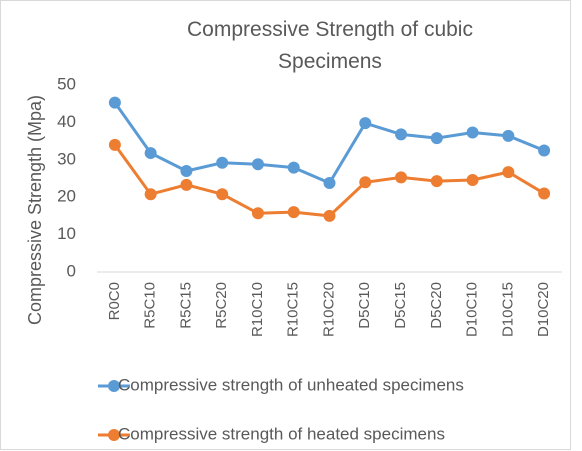 Image resolution: width=582 pixels, height=451 pixels. What do you see at coordinates (66, 83) in the screenshot?
I see `y-tick-label: 50` at bounding box center [66, 83].